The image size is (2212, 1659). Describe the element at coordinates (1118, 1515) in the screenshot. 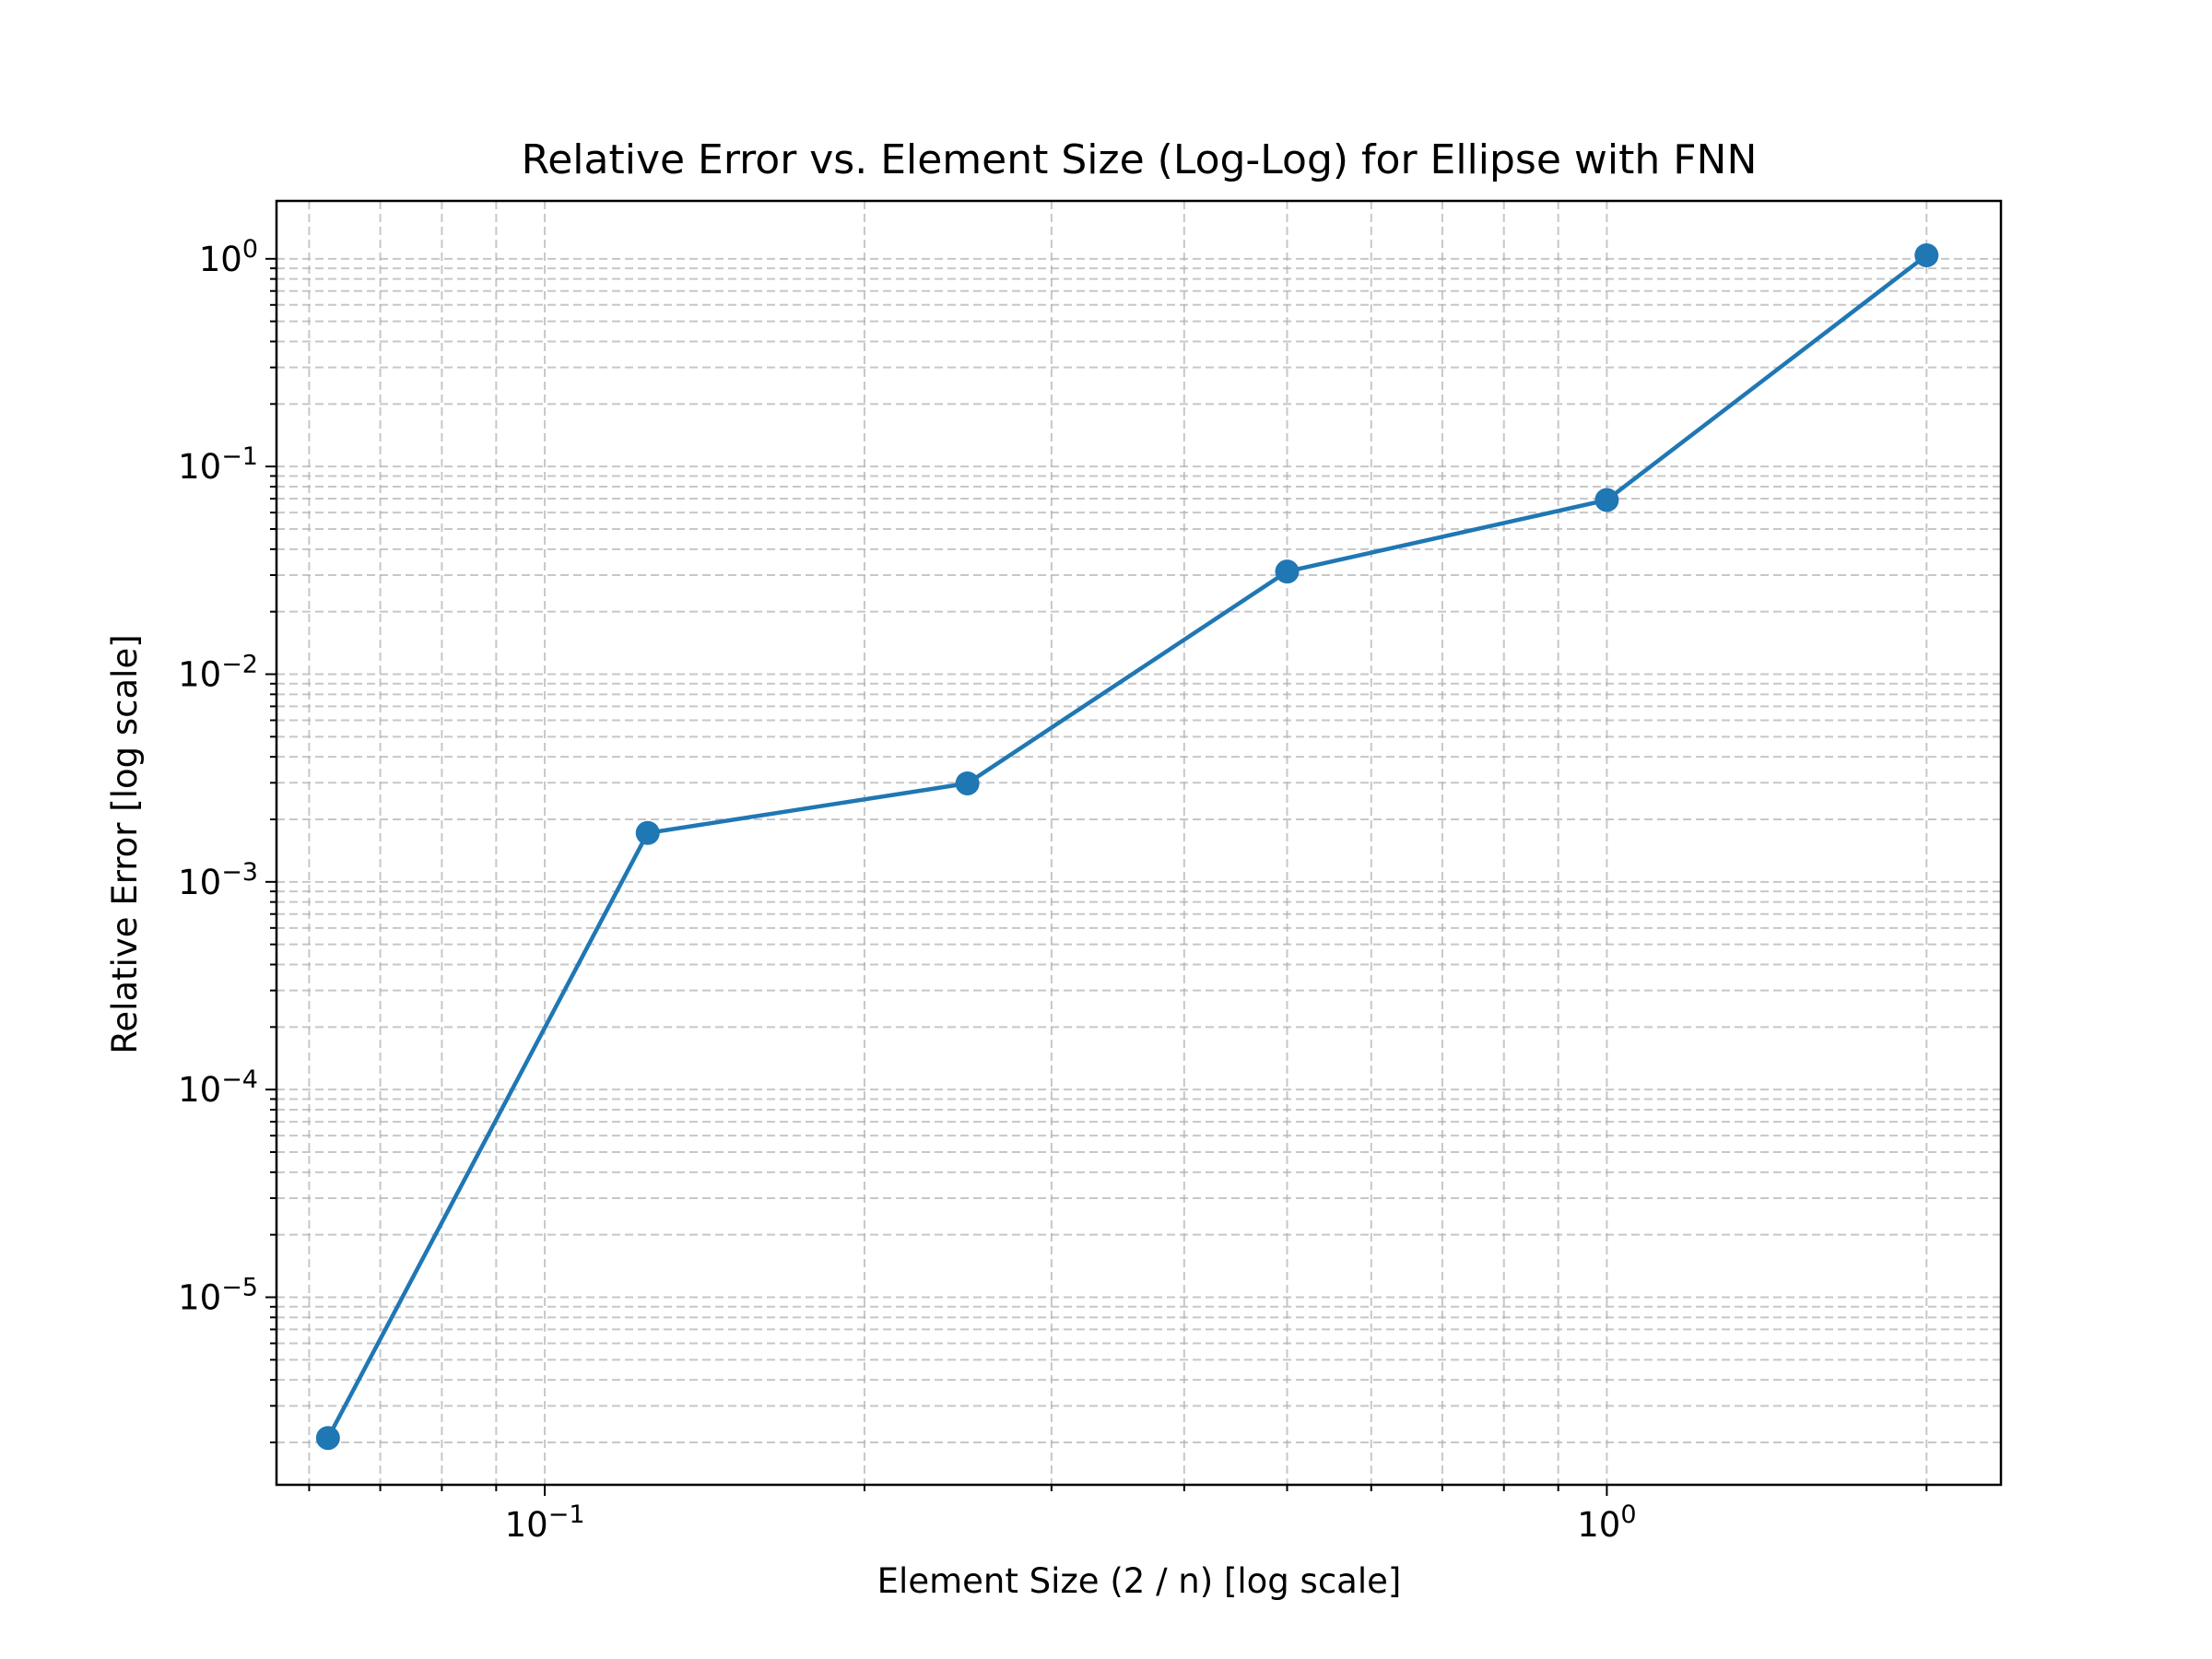

I see `x-axis: 10⁻¹ 10⁰` at that location.